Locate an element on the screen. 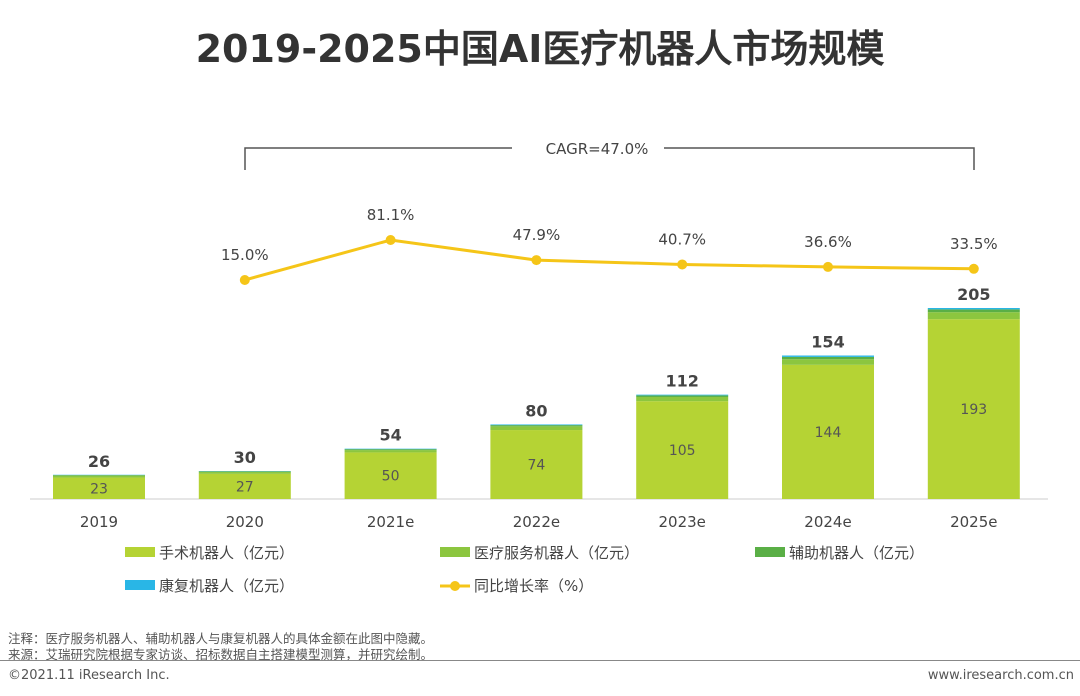  footer-copyright: ©2021.11 iResearch Inc. is located at coordinates (89, 675).